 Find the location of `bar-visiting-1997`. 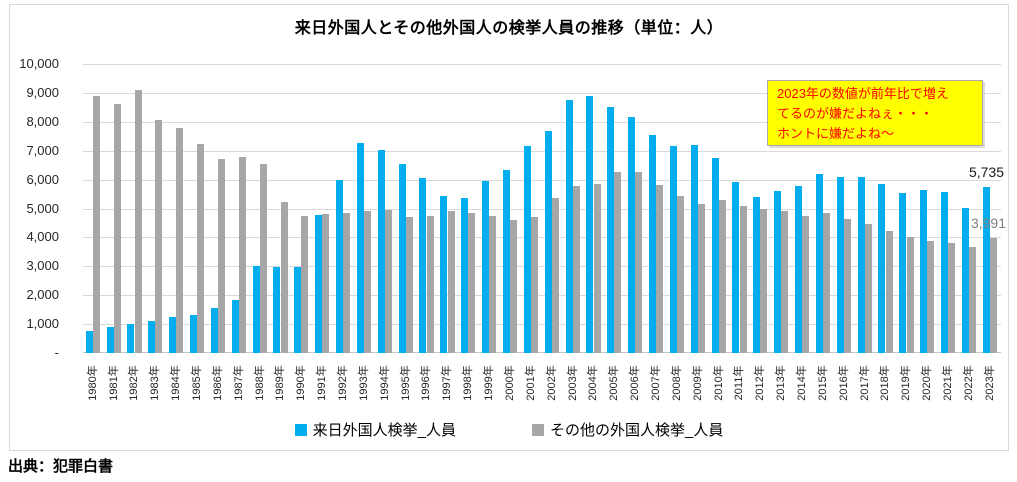

bar-visiting-1997 is located at coordinates (444, 274).